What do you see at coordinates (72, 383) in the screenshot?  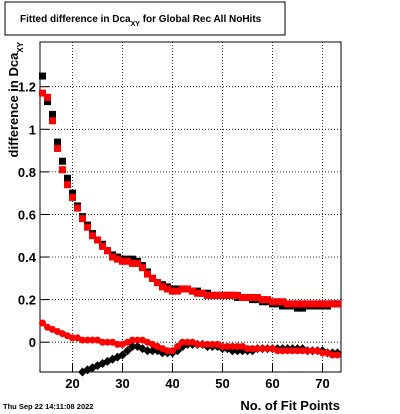 I see `x-tick-label: 20` at bounding box center [72, 383].